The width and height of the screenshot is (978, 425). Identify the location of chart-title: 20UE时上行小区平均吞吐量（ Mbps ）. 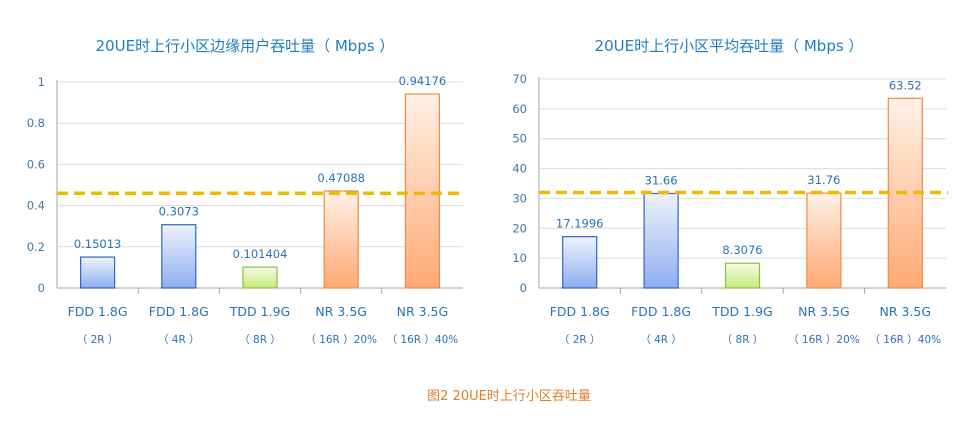
(729, 46).